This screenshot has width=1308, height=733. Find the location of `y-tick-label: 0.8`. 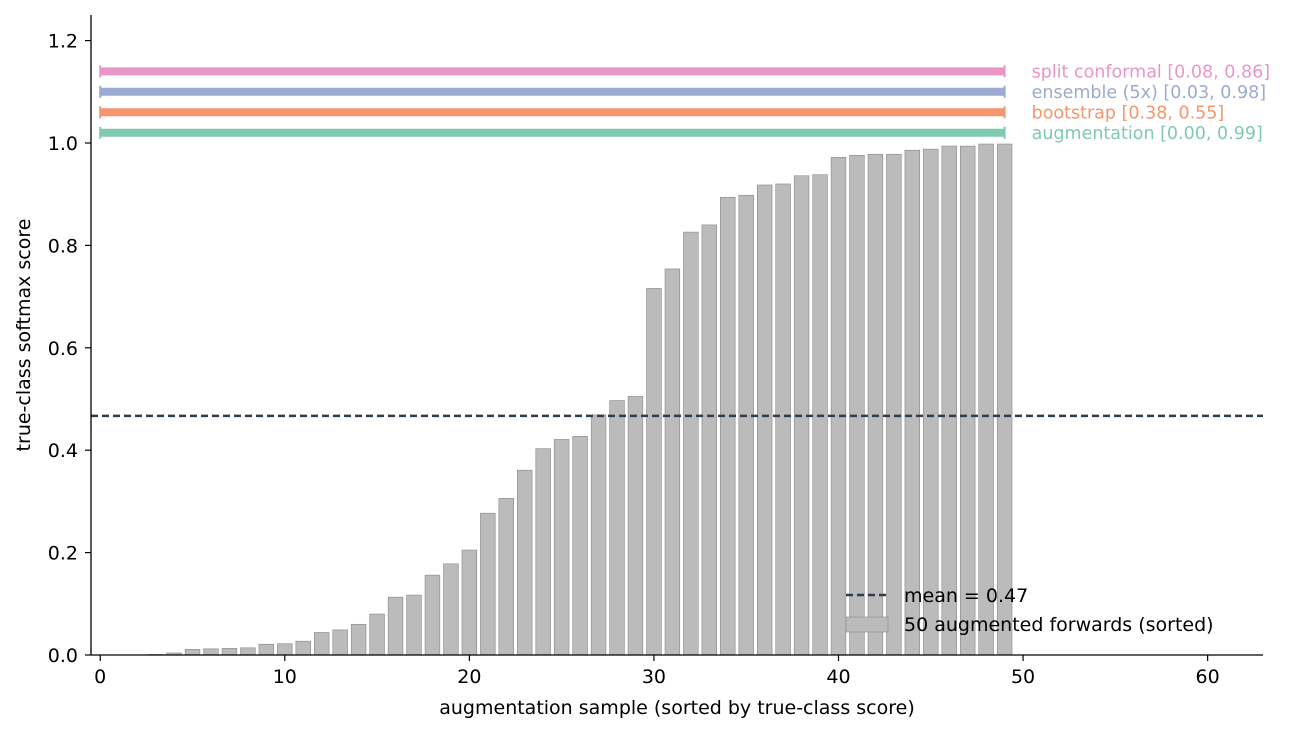

y-tick-label: 0.8 is located at coordinates (63, 246).